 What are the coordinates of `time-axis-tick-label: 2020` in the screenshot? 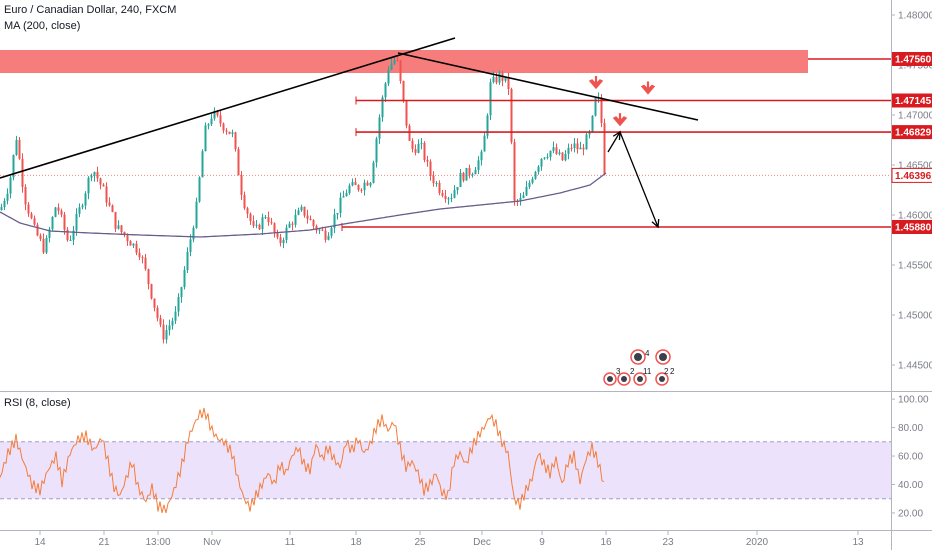 It's located at (757, 542).